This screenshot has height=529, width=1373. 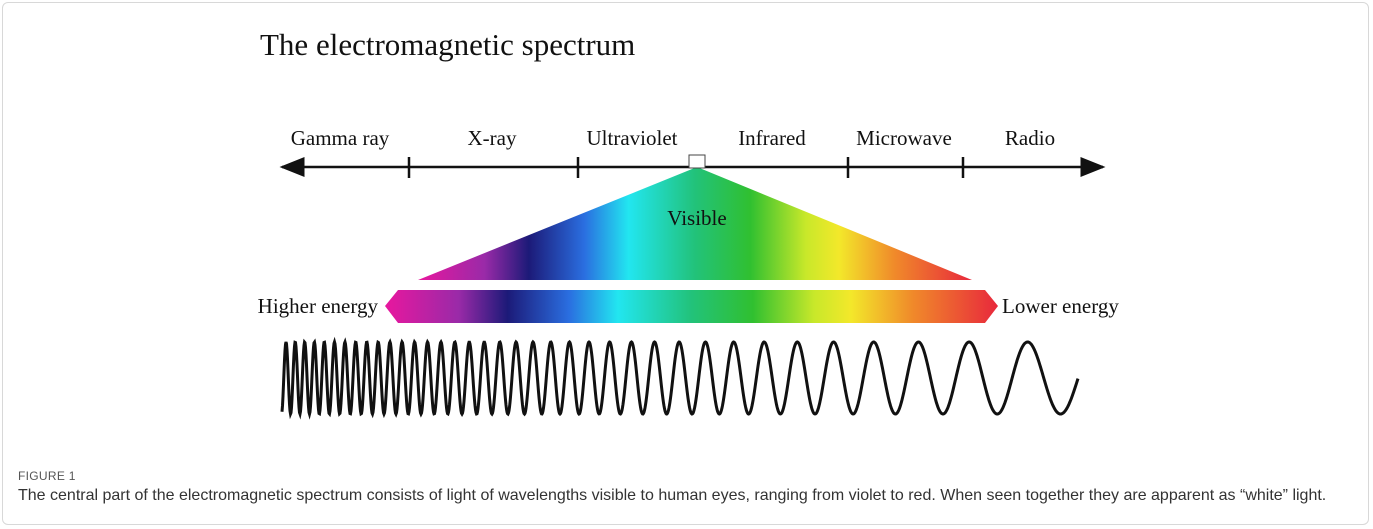 I want to click on visible-triangle, so click(x=695, y=223).